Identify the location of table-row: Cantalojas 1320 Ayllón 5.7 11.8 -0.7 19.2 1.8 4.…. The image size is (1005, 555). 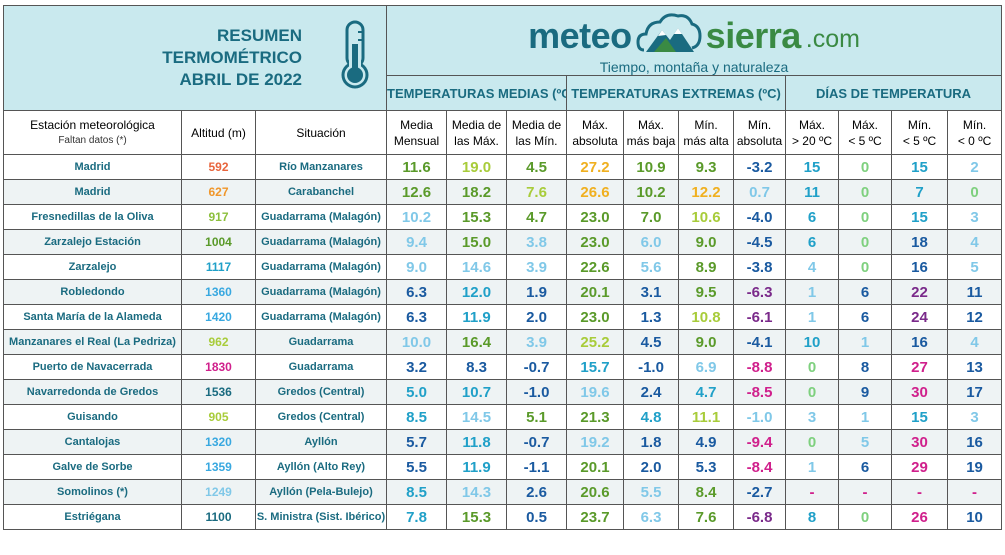
(503, 442).